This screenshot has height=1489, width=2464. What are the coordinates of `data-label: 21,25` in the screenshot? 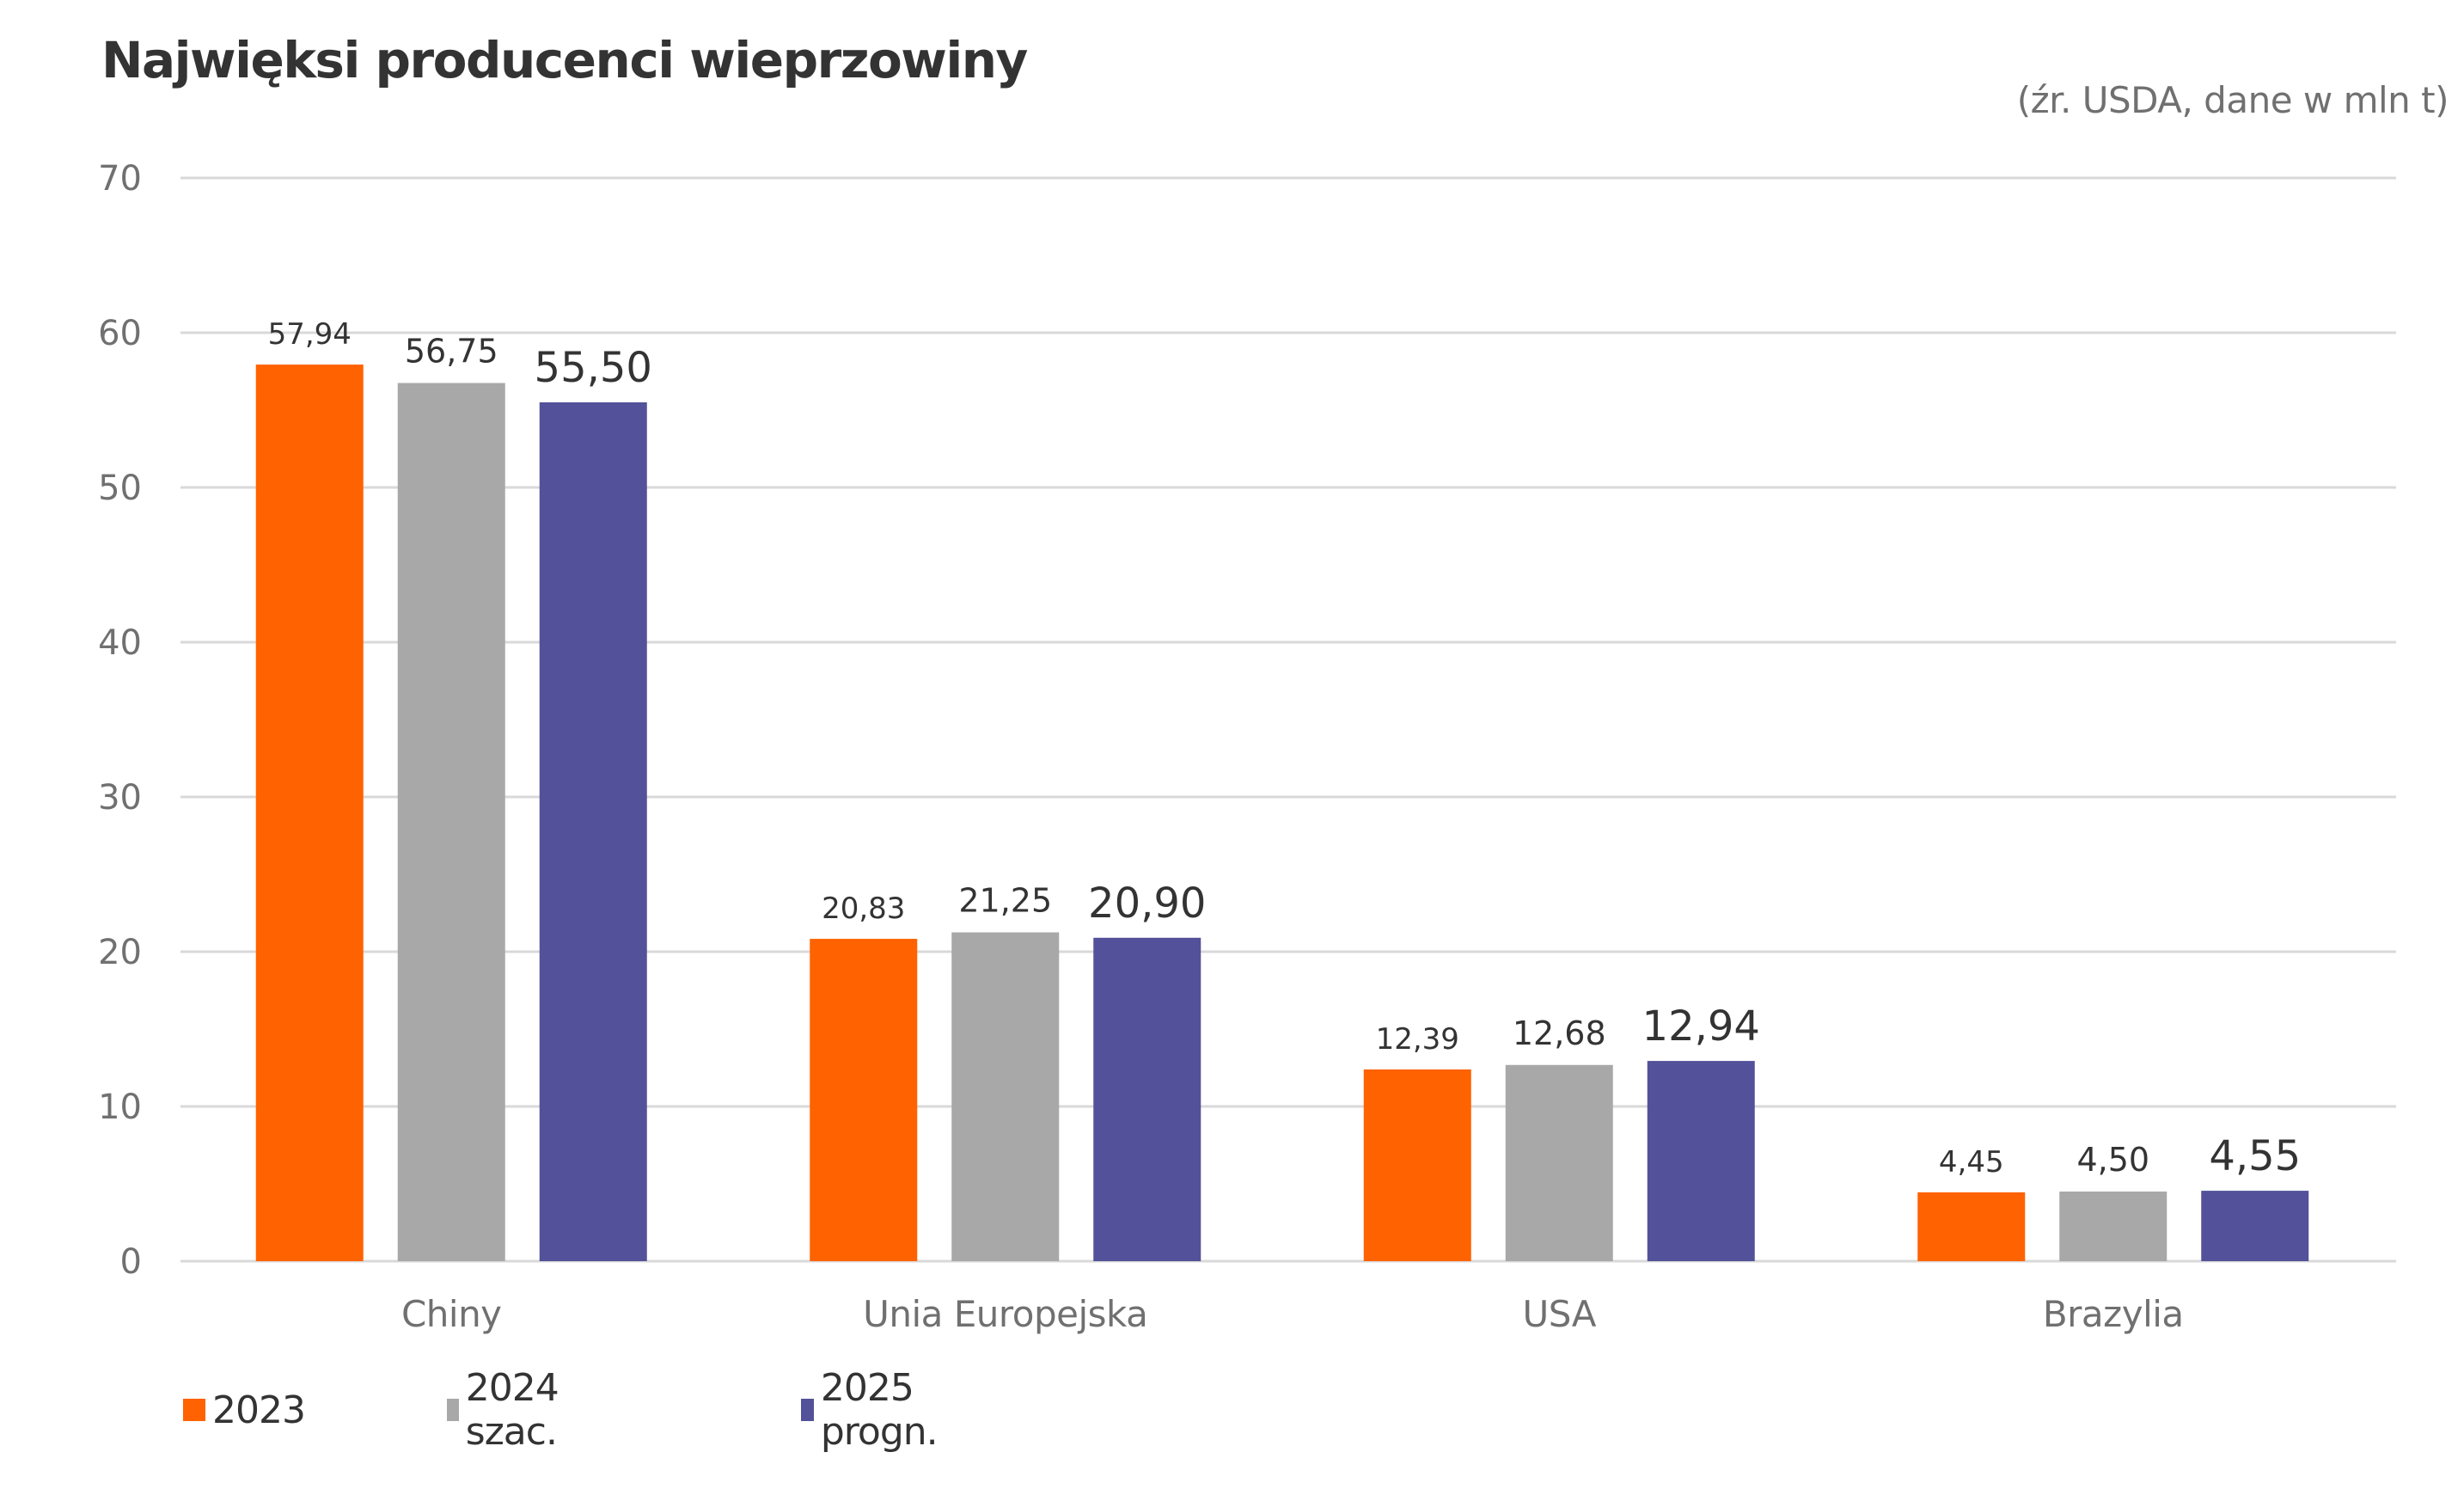 It's located at (1005, 901).